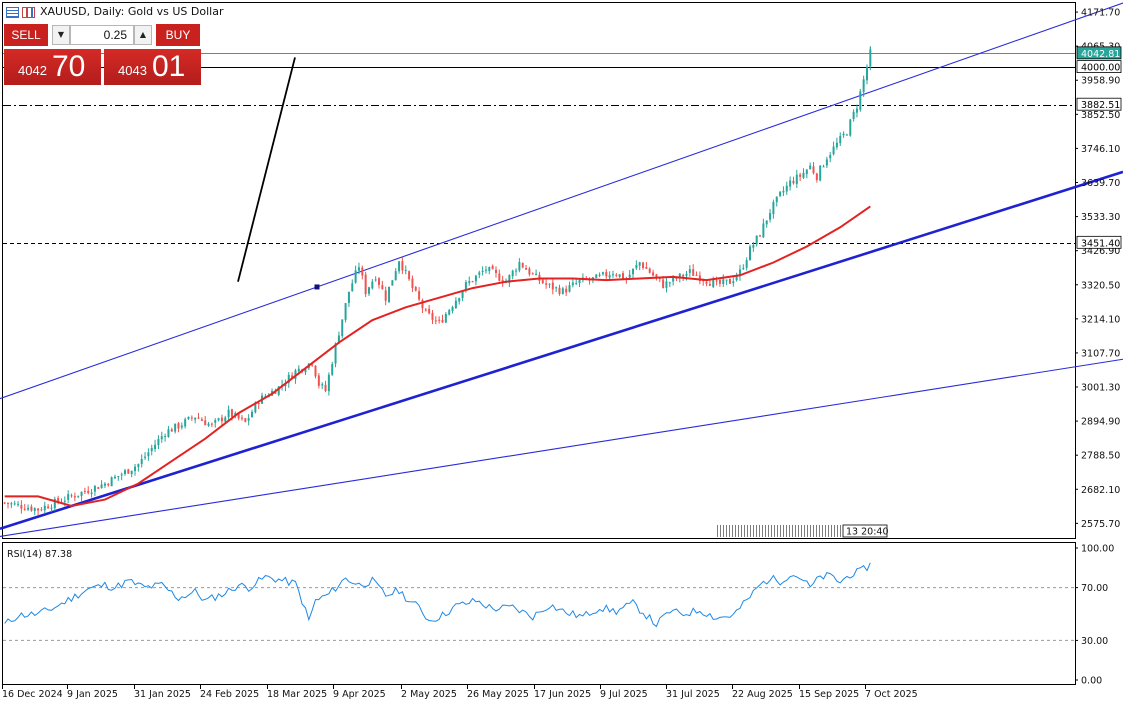 The width and height of the screenshot is (1123, 704). I want to click on x-axis-label: 7 Oct 2025, so click(891, 694).